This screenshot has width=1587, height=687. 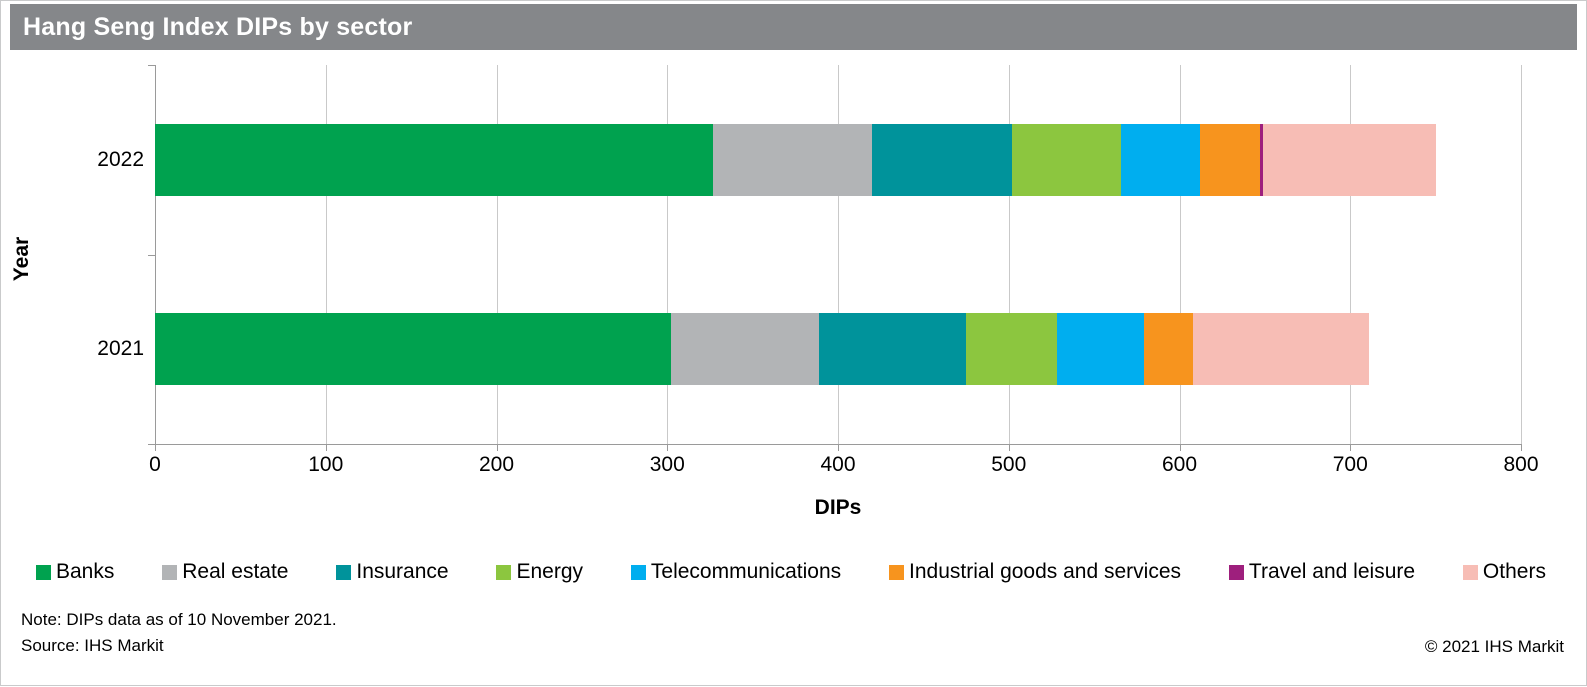 I want to click on legend-label-energy: Energy, so click(x=550, y=571).